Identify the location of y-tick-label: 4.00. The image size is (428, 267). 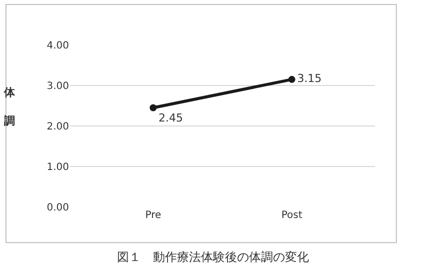
(57, 46).